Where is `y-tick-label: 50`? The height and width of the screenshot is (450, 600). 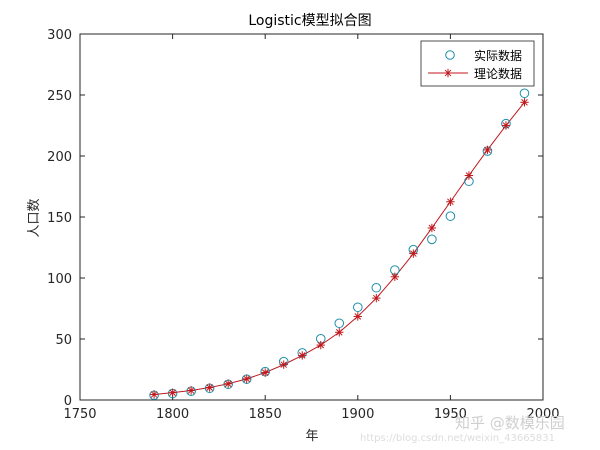 y-tick-label: 50 is located at coordinates (63, 340).